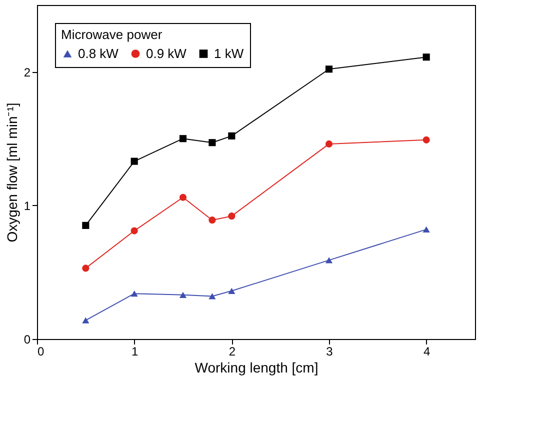 The width and height of the screenshot is (558, 446). What do you see at coordinates (330, 351) in the screenshot?
I see `x-tick-label: 3` at bounding box center [330, 351].